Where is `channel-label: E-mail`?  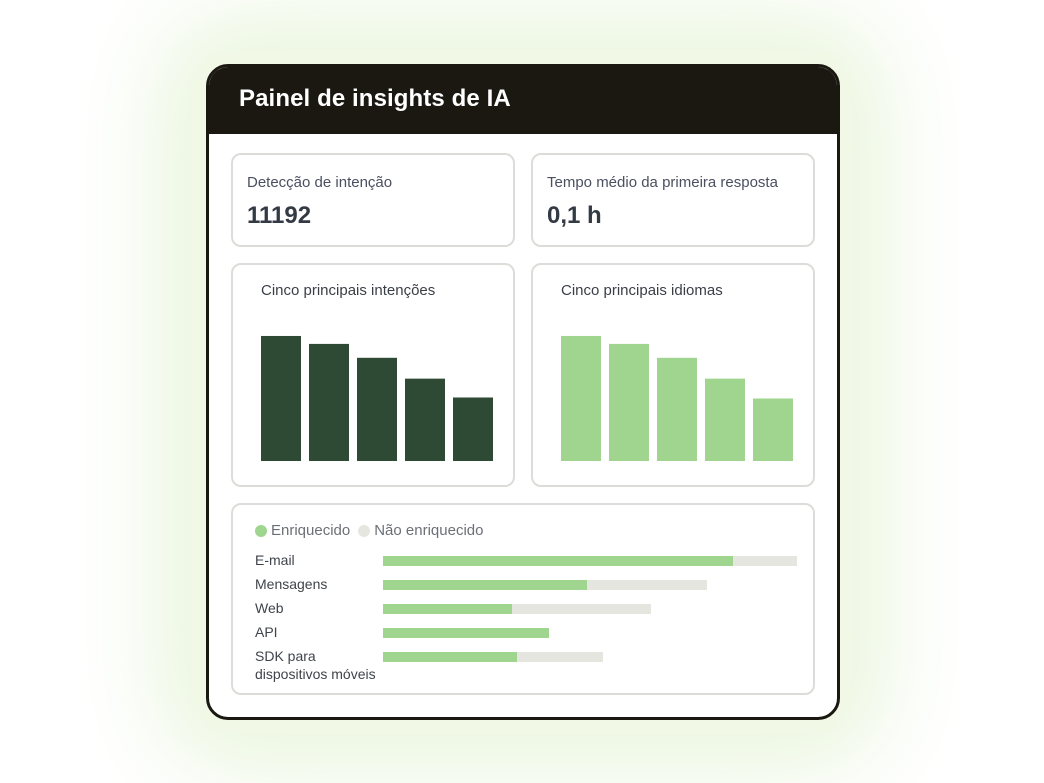
channel-label: E-mail is located at coordinates (275, 560).